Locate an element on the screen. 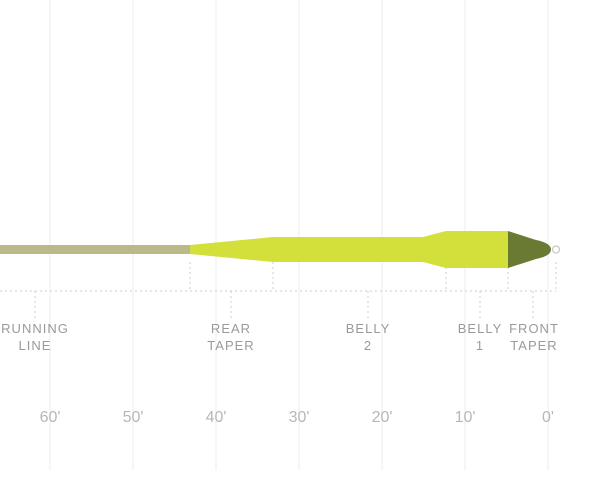 This screenshot has height=500, width=600. welded-loop is located at coordinates (556, 249).